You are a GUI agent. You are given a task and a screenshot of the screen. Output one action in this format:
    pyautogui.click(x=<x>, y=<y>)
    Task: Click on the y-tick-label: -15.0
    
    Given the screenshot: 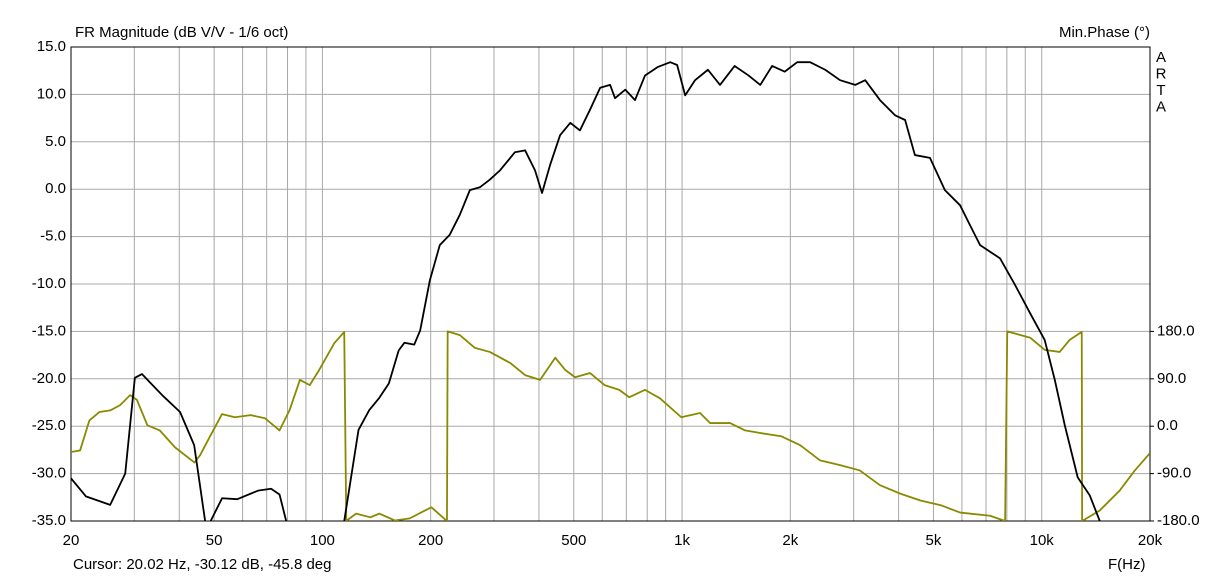 What is the action you would take?
    pyautogui.click(x=49, y=330)
    